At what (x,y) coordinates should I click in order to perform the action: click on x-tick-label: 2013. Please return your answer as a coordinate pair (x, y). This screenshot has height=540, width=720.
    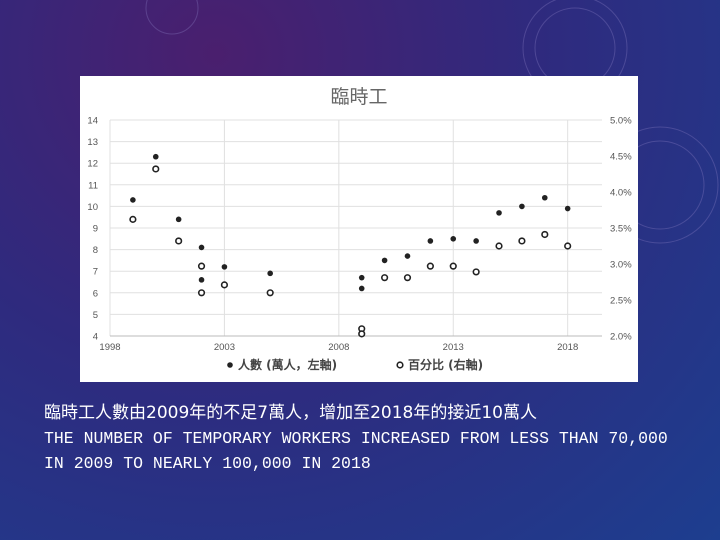
    Looking at the image, I should click on (453, 347).